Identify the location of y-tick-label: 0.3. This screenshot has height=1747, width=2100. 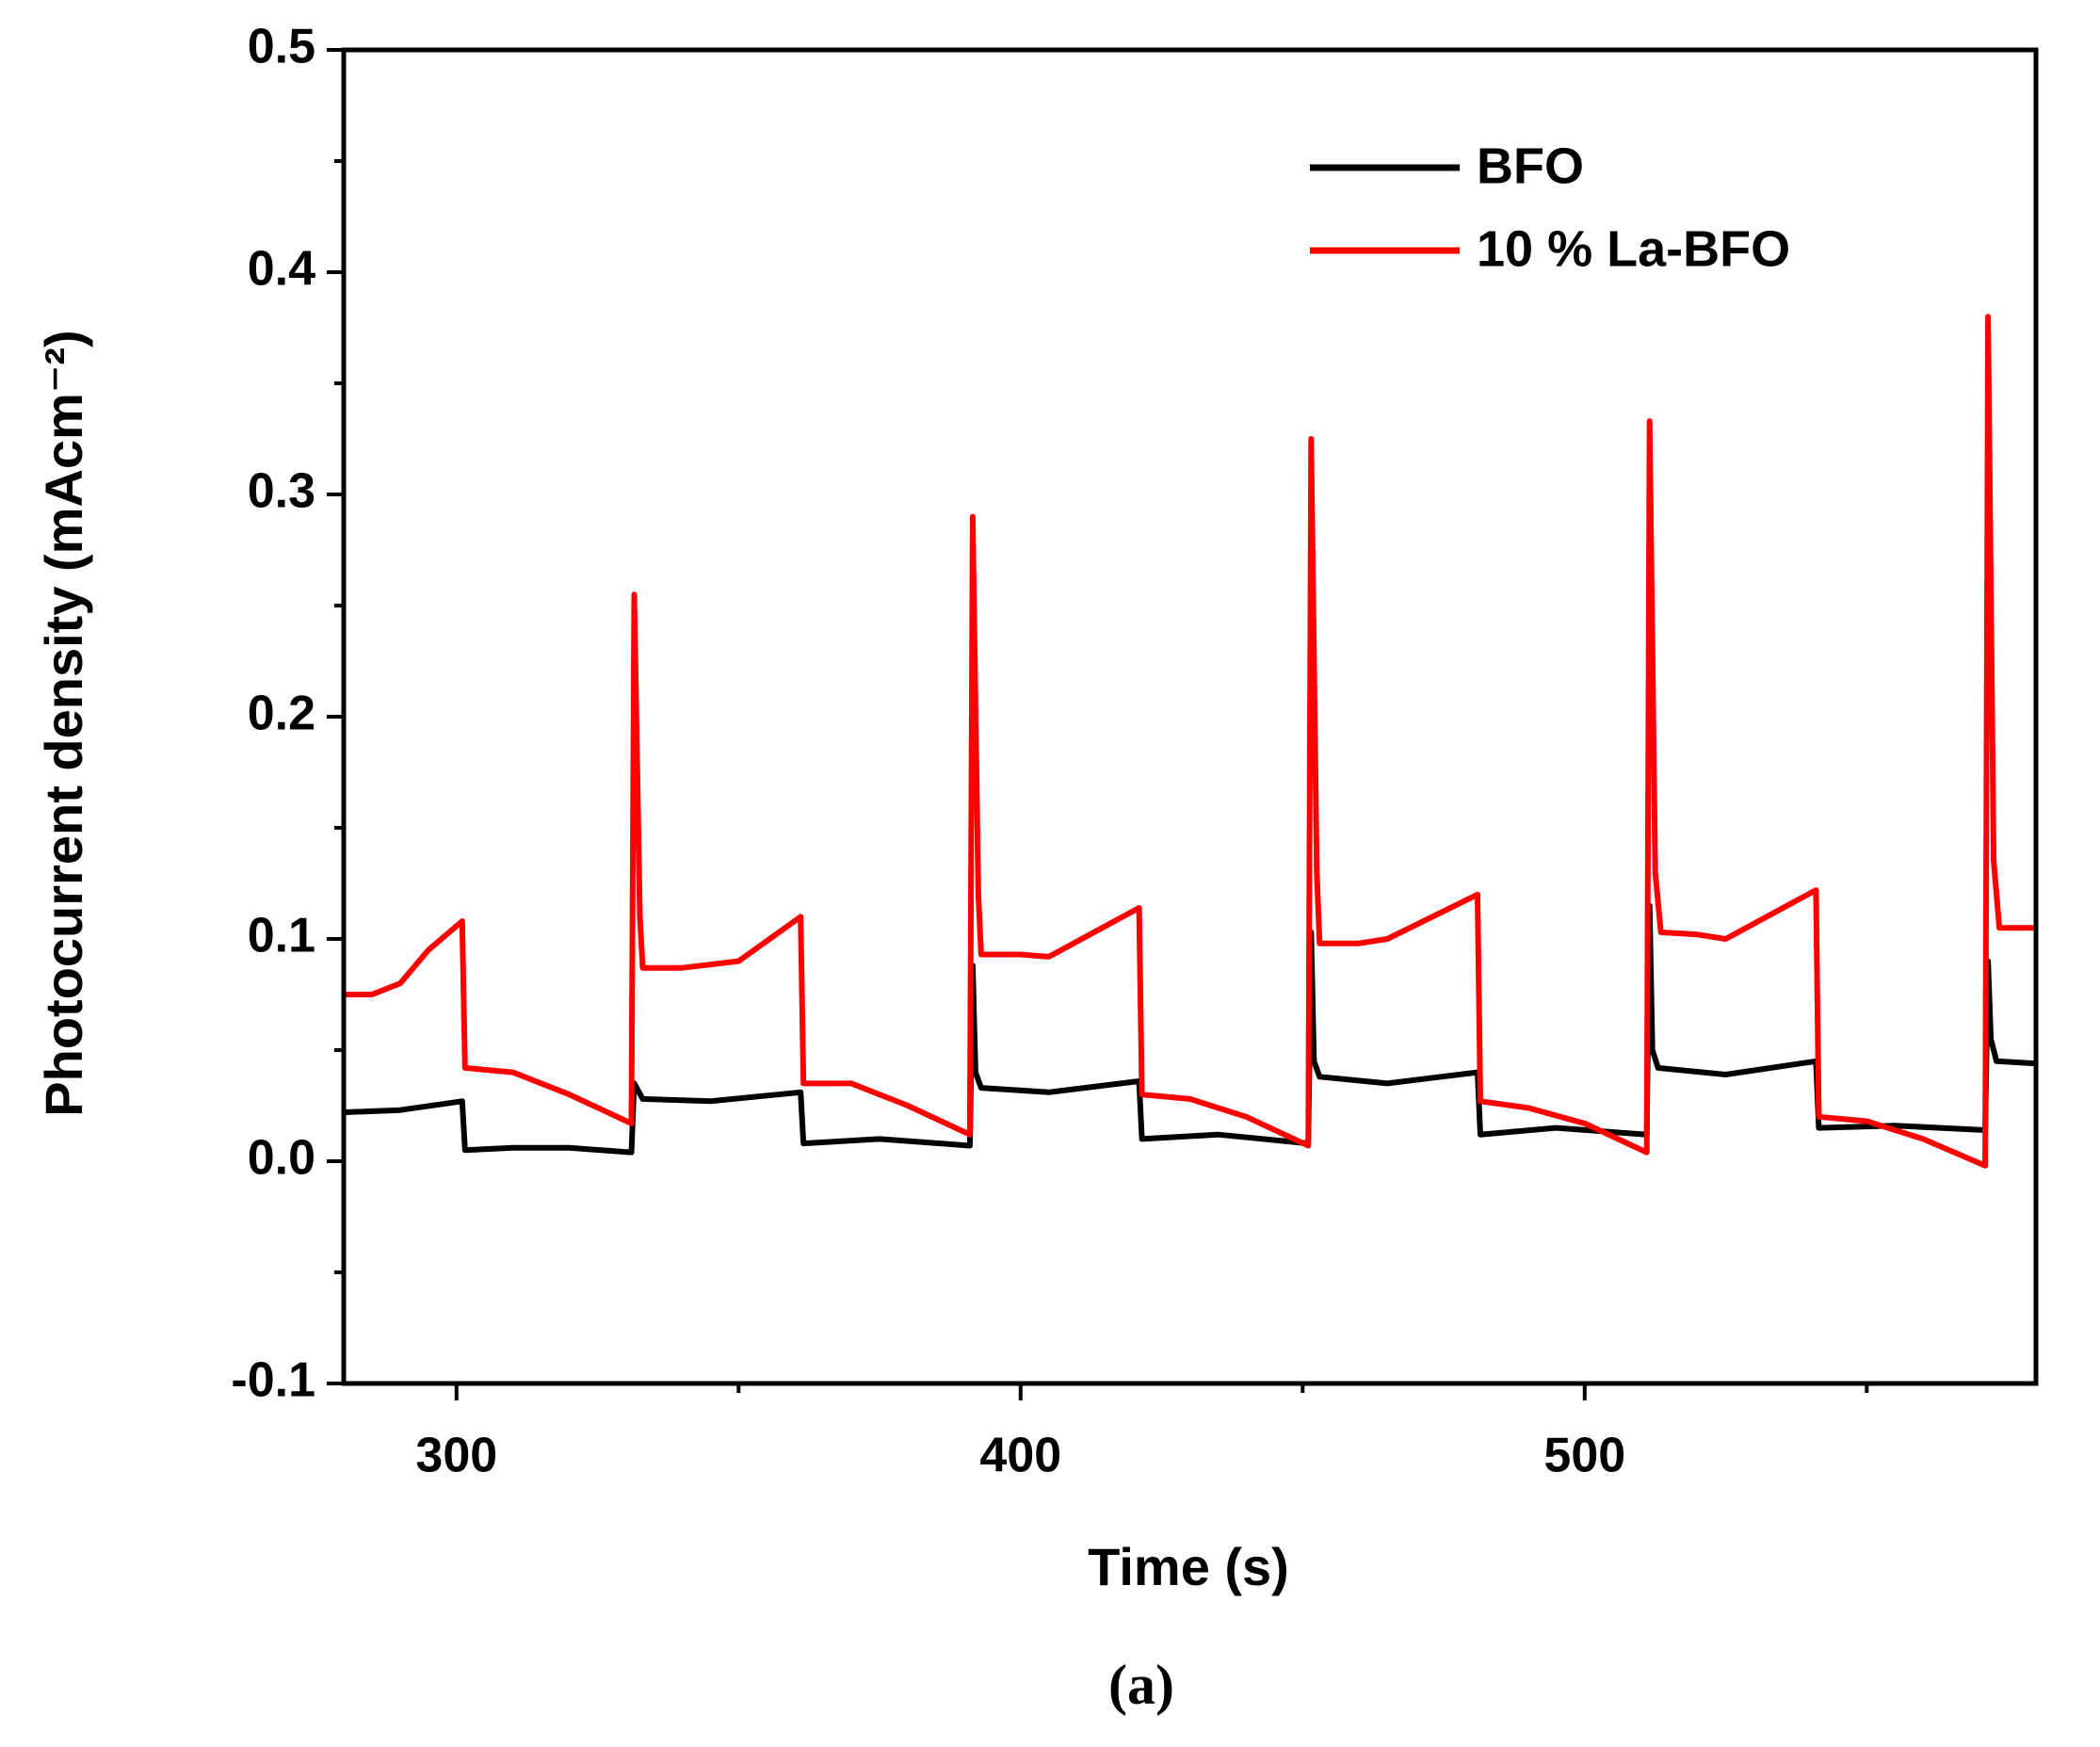
(281, 491).